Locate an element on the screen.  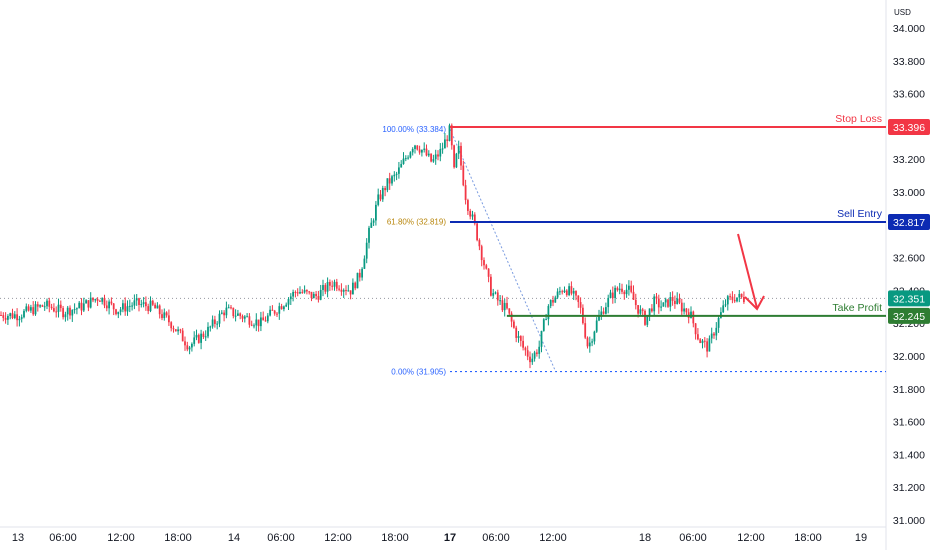
y-tick-label: 32.000 is located at coordinates (909, 357).